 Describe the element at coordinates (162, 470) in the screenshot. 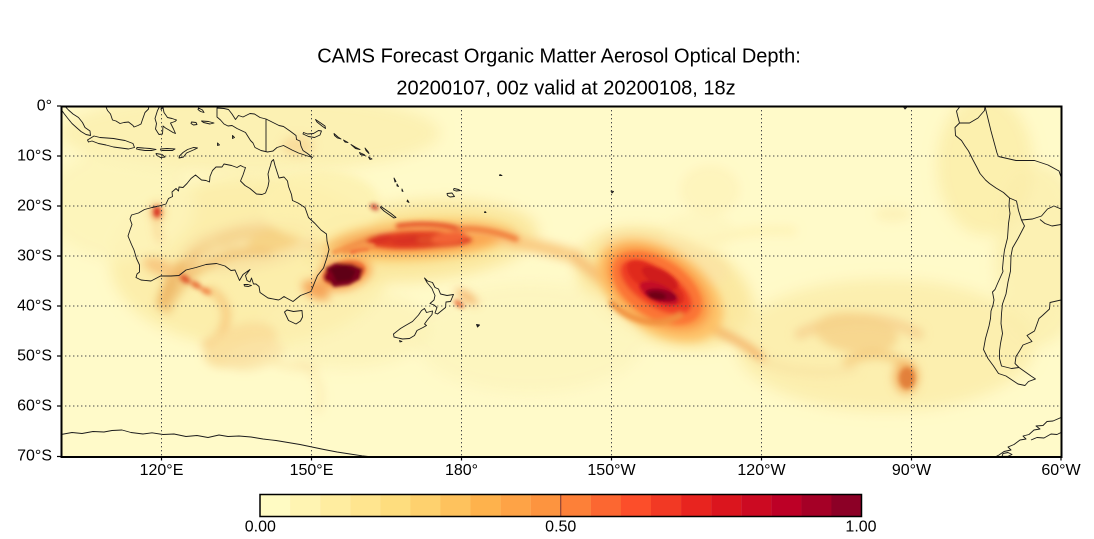

I see `svg-text: 120°E` at that location.